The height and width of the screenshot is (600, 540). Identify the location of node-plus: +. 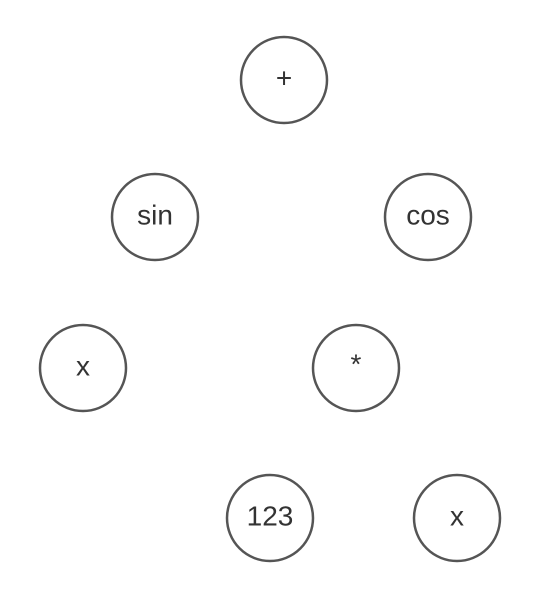
(284, 80).